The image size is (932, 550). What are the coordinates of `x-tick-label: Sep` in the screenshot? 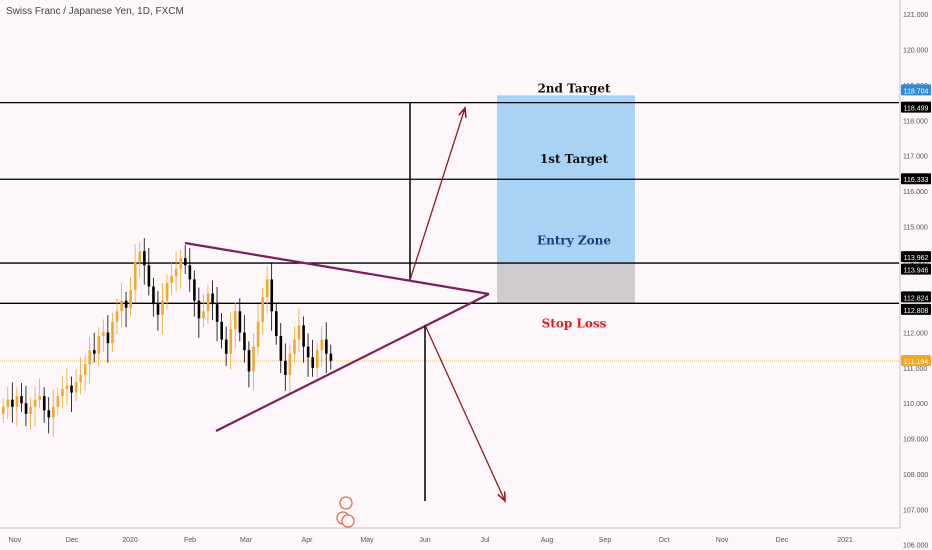 It's located at (605, 540).